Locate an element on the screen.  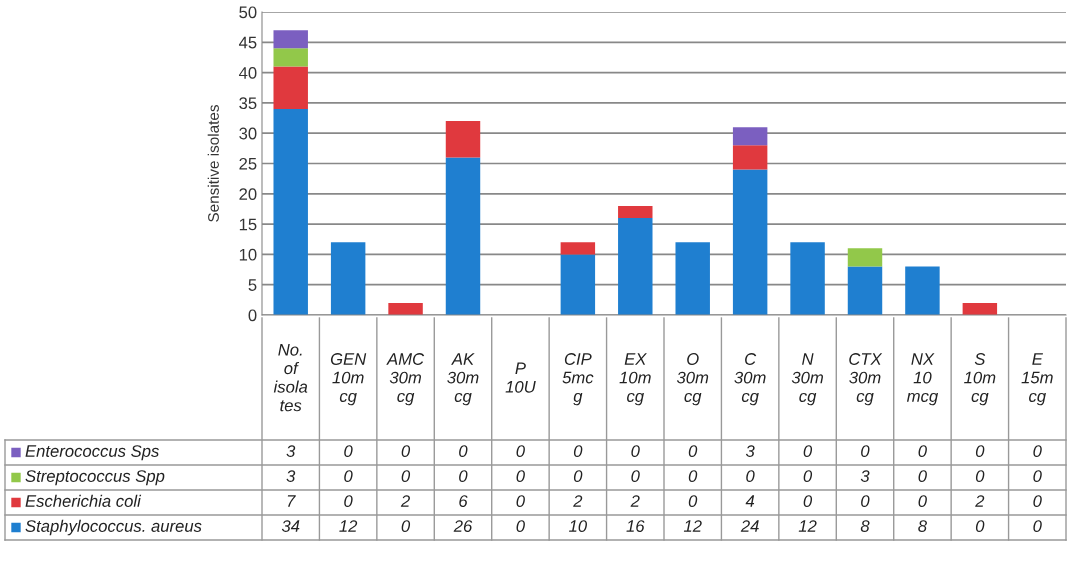
y-tick-label: 45 is located at coordinates (247, 42).